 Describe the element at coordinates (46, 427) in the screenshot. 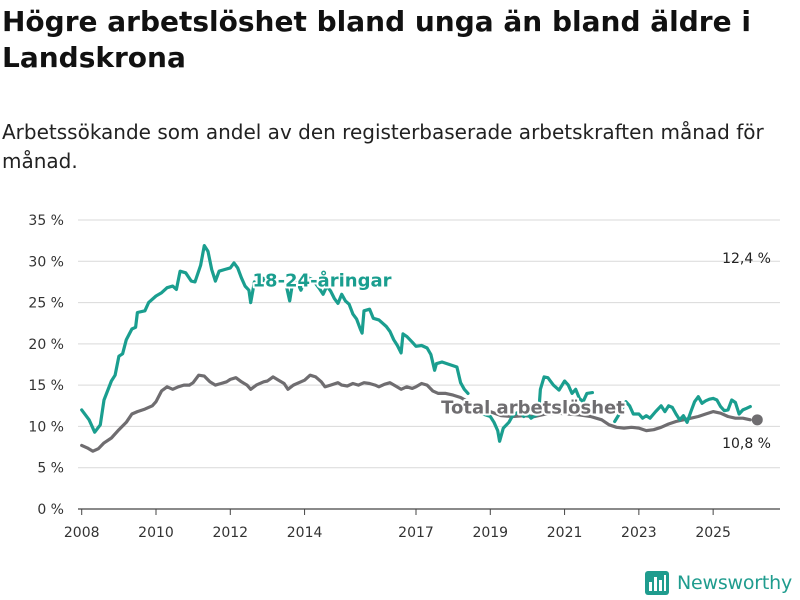

I see `y-tick-label: 10 %` at that location.